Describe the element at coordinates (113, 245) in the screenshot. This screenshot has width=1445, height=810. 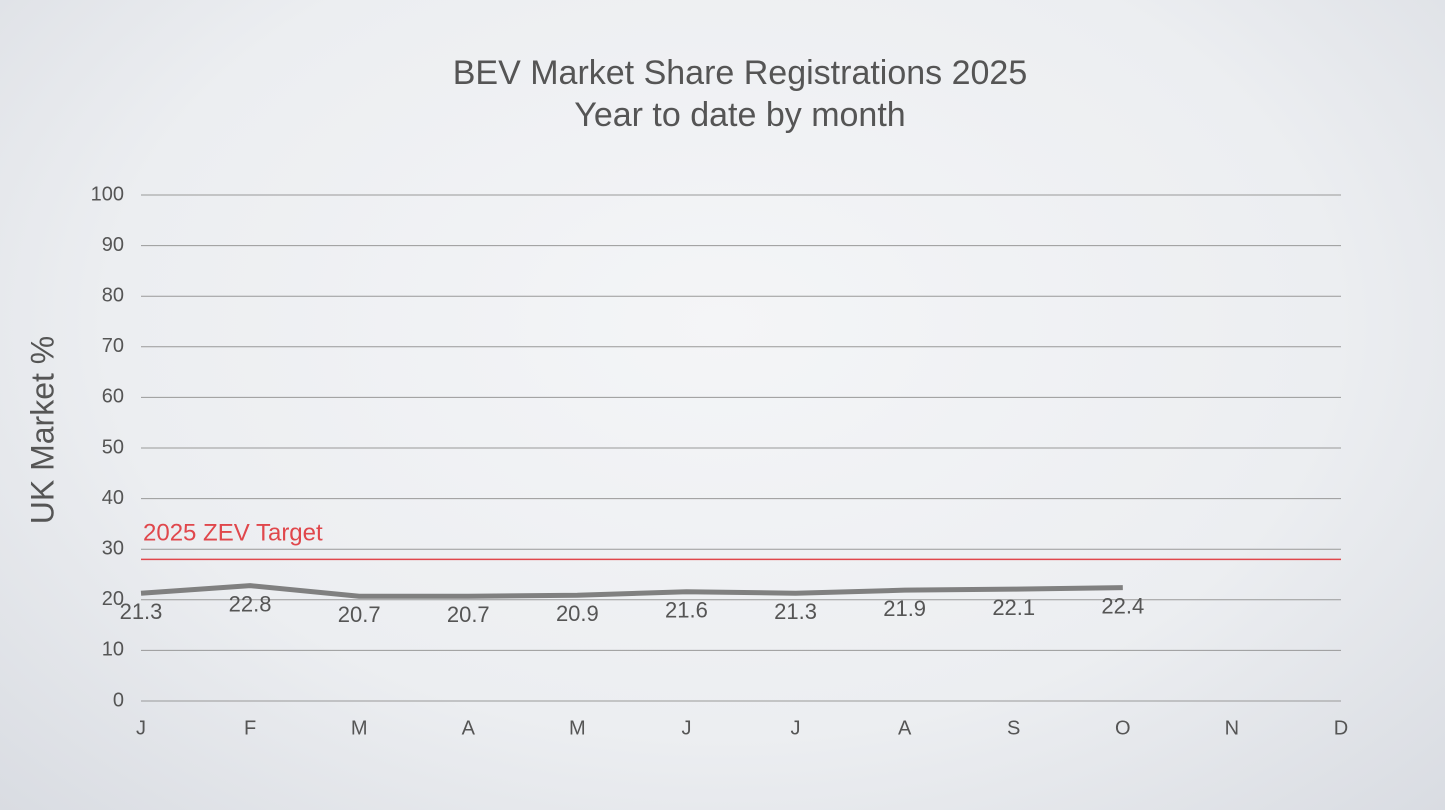
I see `y-tick-label: 90` at that location.